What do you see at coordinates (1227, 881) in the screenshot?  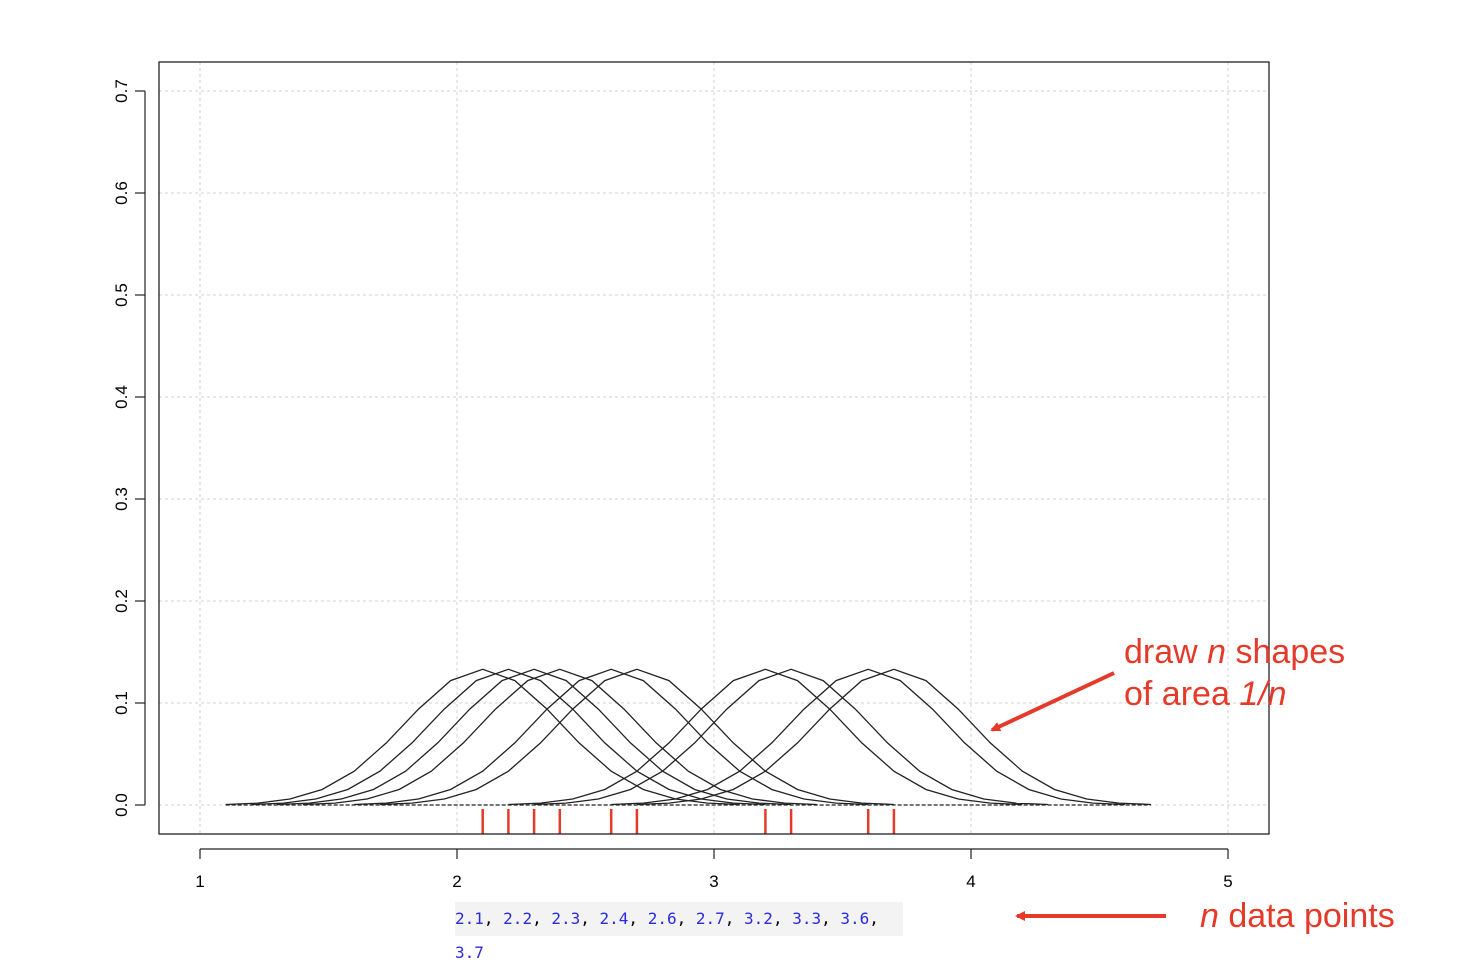 I see `x-tick-label: 5` at bounding box center [1227, 881].